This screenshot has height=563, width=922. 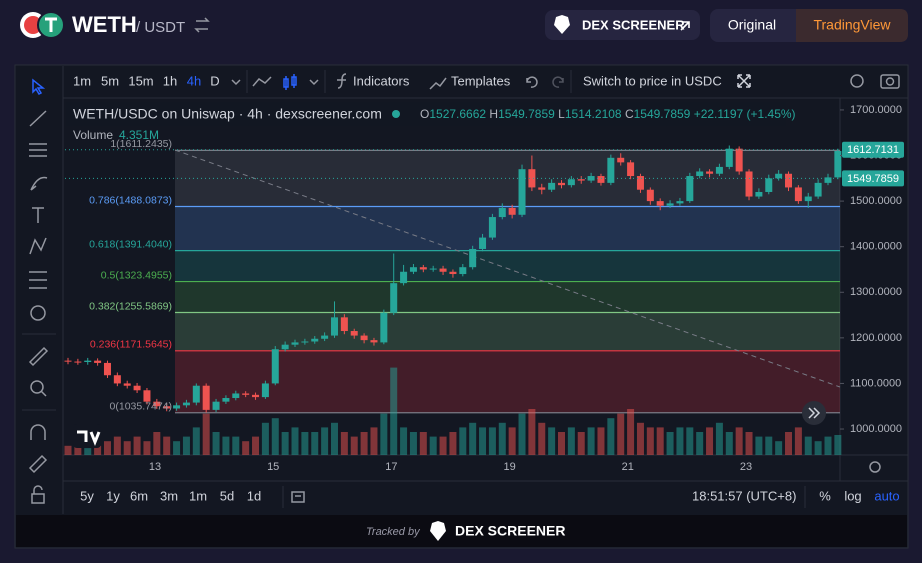 I want to click on dex-button-label: DEX SCREENER, so click(x=633, y=24).